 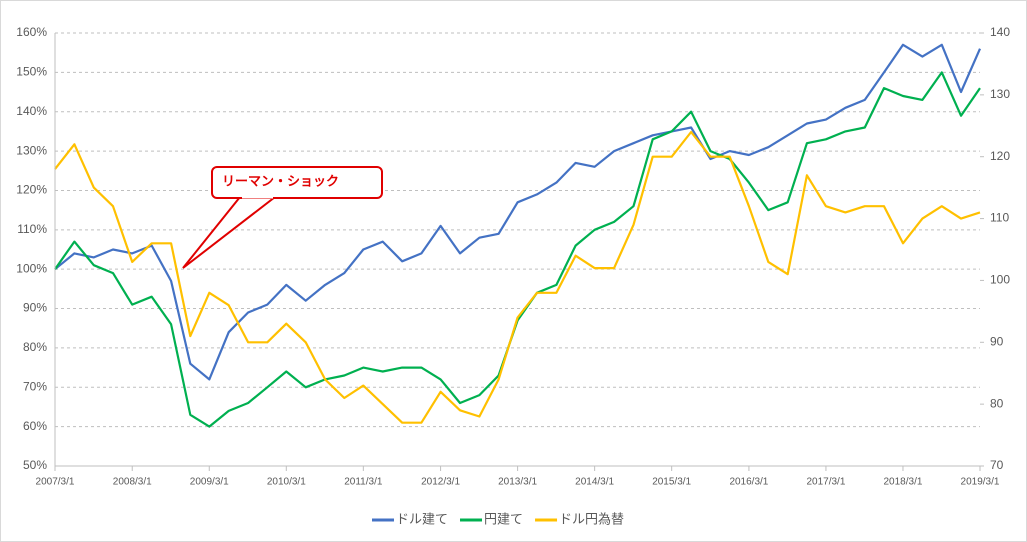 What do you see at coordinates (35, 386) in the screenshot?
I see `y-tick-label: 70%` at bounding box center [35, 386].